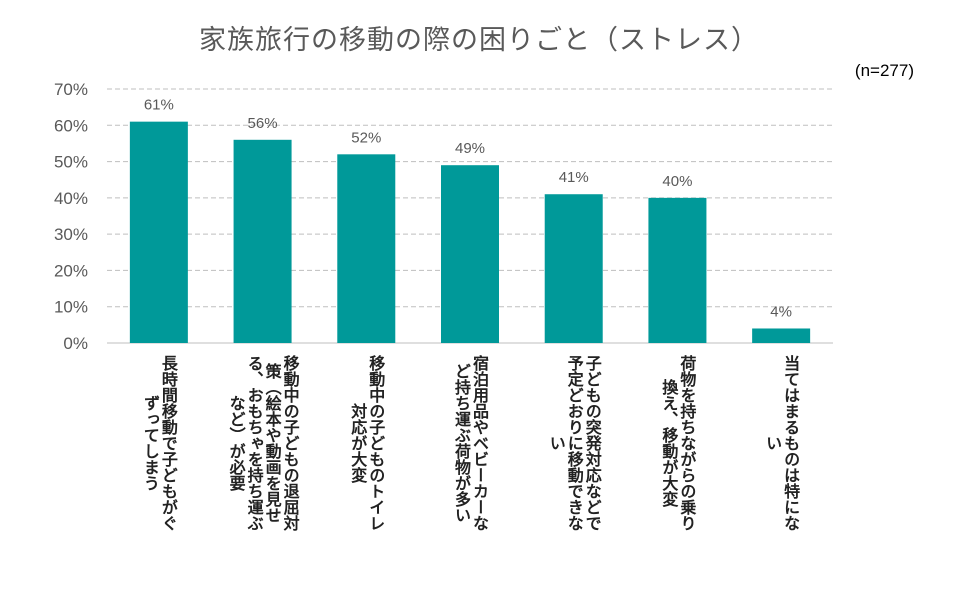 The image size is (958, 594). Describe the element at coordinates (263, 123) in the screenshot. I see `data-label: 56%` at that location.